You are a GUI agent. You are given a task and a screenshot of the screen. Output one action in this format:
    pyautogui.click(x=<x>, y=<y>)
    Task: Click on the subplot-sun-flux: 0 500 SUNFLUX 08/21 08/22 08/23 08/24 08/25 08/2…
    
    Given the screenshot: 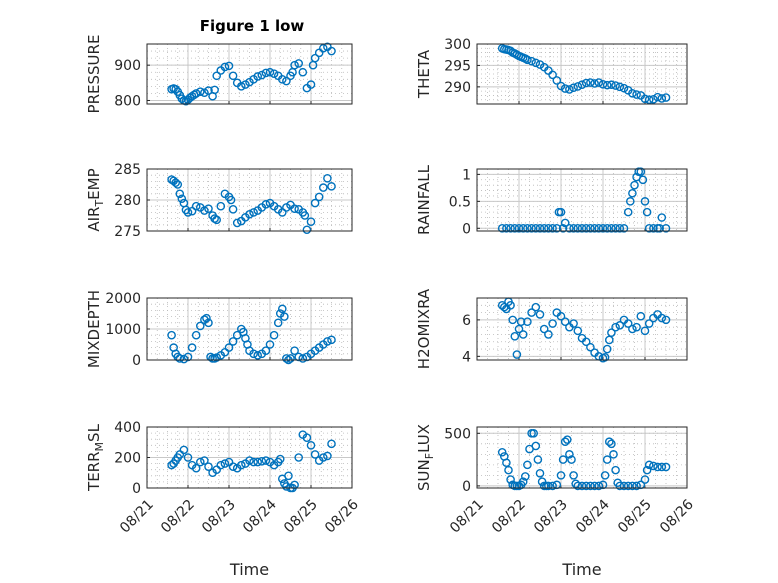 What is the action you would take?
    pyautogui.click(x=556, y=501)
    